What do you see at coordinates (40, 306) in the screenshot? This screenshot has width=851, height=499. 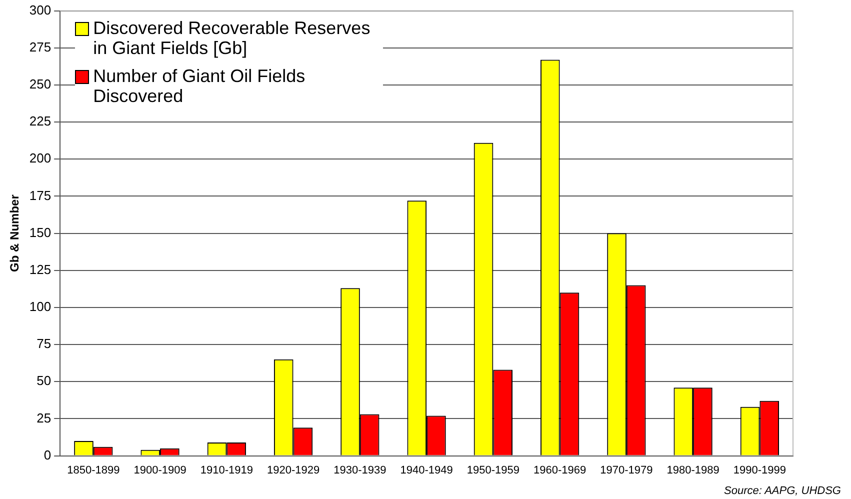 I see `y-tick-label: 100` at bounding box center [40, 306].